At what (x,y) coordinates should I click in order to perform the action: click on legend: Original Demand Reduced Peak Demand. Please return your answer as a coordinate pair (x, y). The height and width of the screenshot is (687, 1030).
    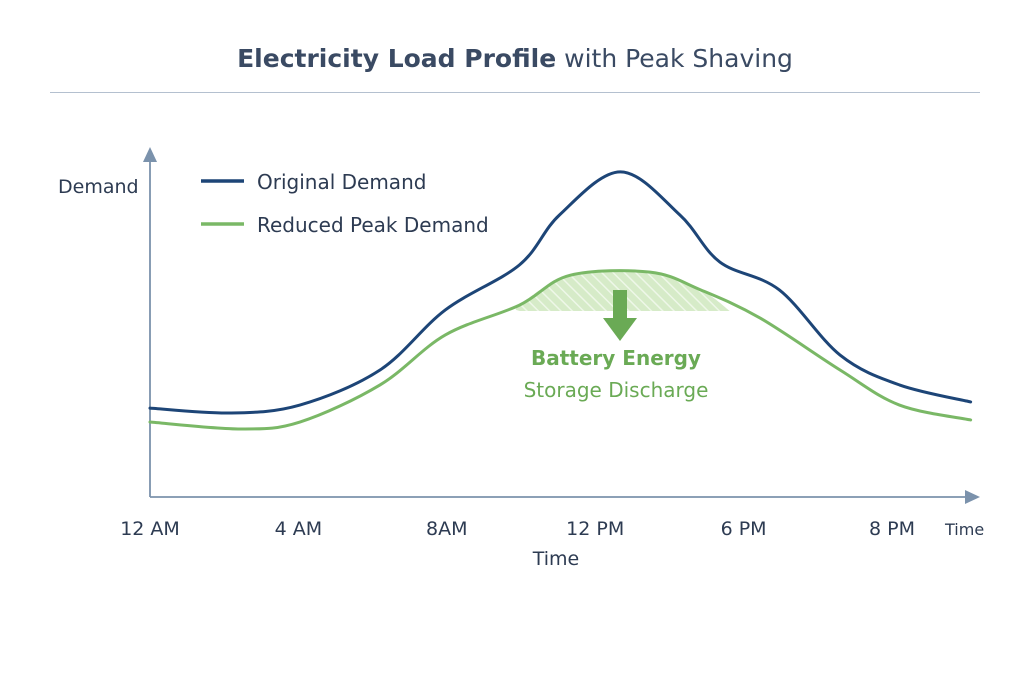
    Looking at the image, I should click on (345, 203).